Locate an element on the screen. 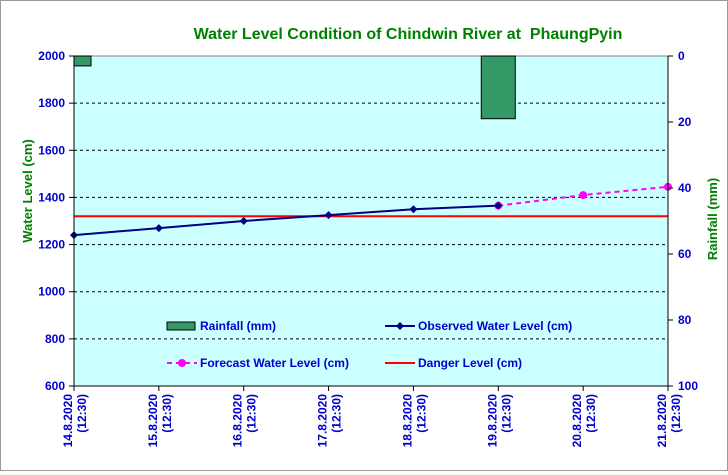 This screenshot has height=475, width=728. y2-tick-label: 0 is located at coordinates (681, 56).